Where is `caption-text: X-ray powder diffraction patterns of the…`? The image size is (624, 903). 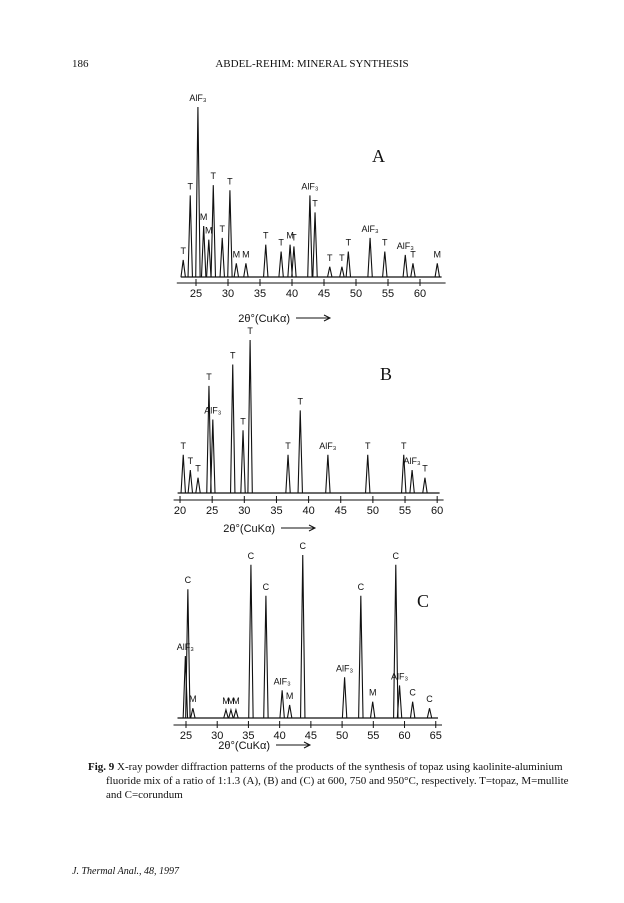 caption-text: X-ray powder diffraction patterns of the… is located at coordinates (337, 781).